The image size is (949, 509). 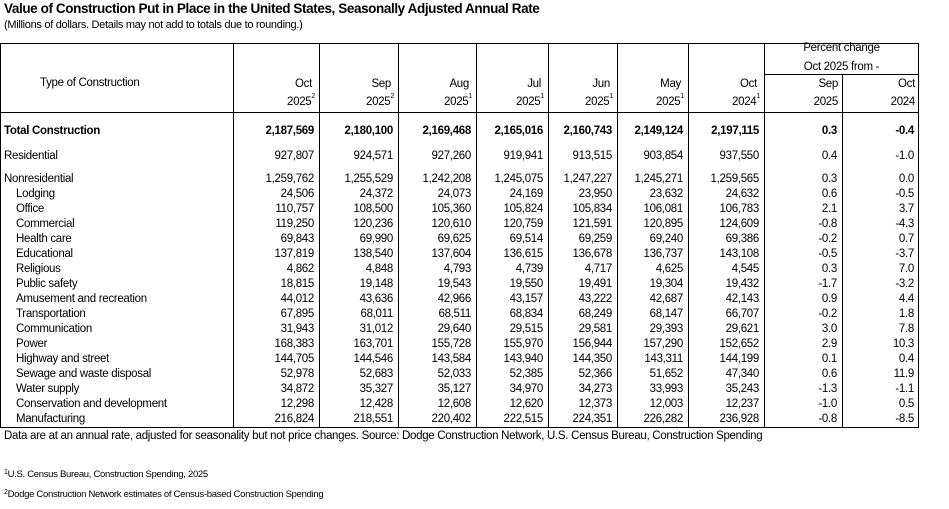 I want to click on table-cell: 216,824, so click(x=294, y=419).